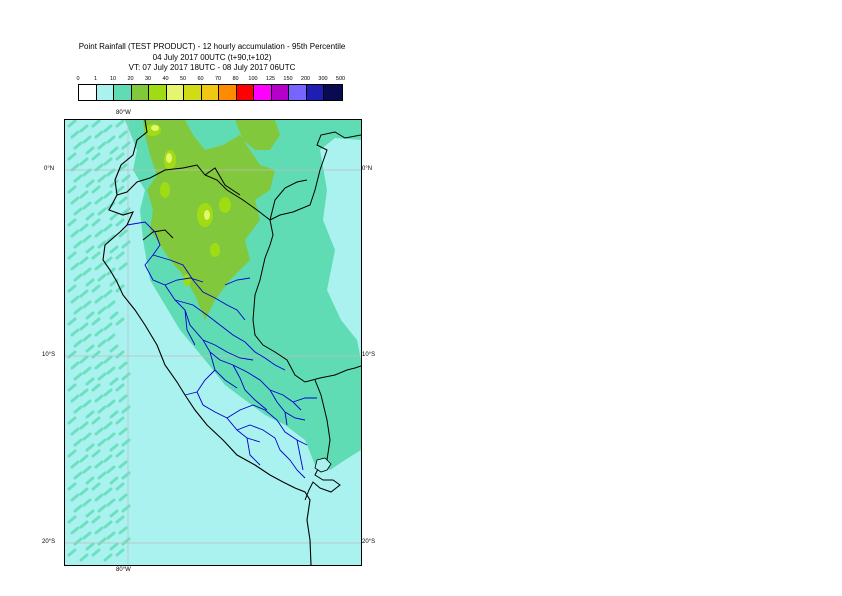 This screenshot has height=596, width=842. What do you see at coordinates (270, 79) in the screenshot?
I see `legend-label-11: 125` at bounding box center [270, 79].